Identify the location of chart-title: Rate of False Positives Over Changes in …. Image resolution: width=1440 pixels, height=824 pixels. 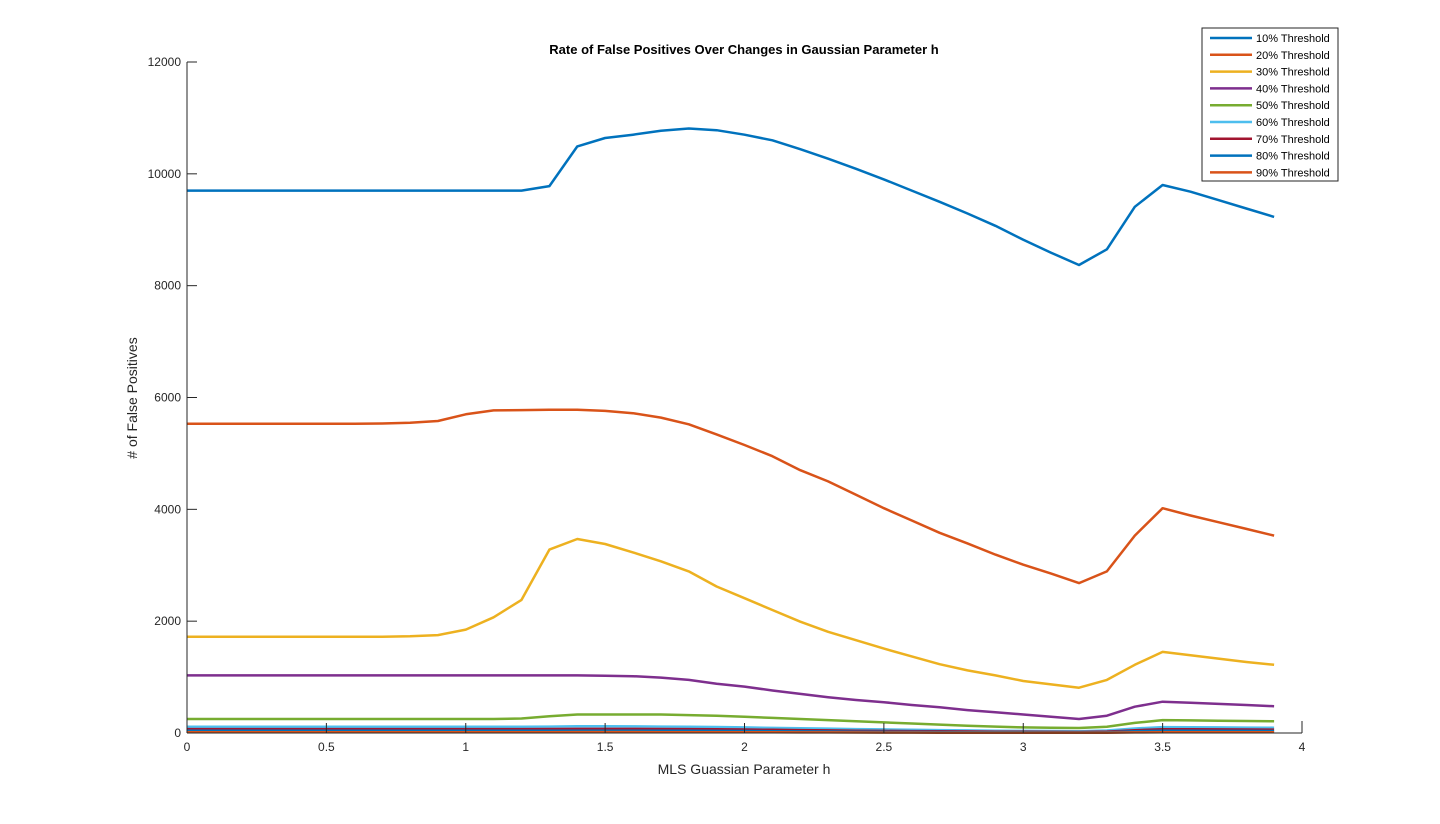
(743, 49).